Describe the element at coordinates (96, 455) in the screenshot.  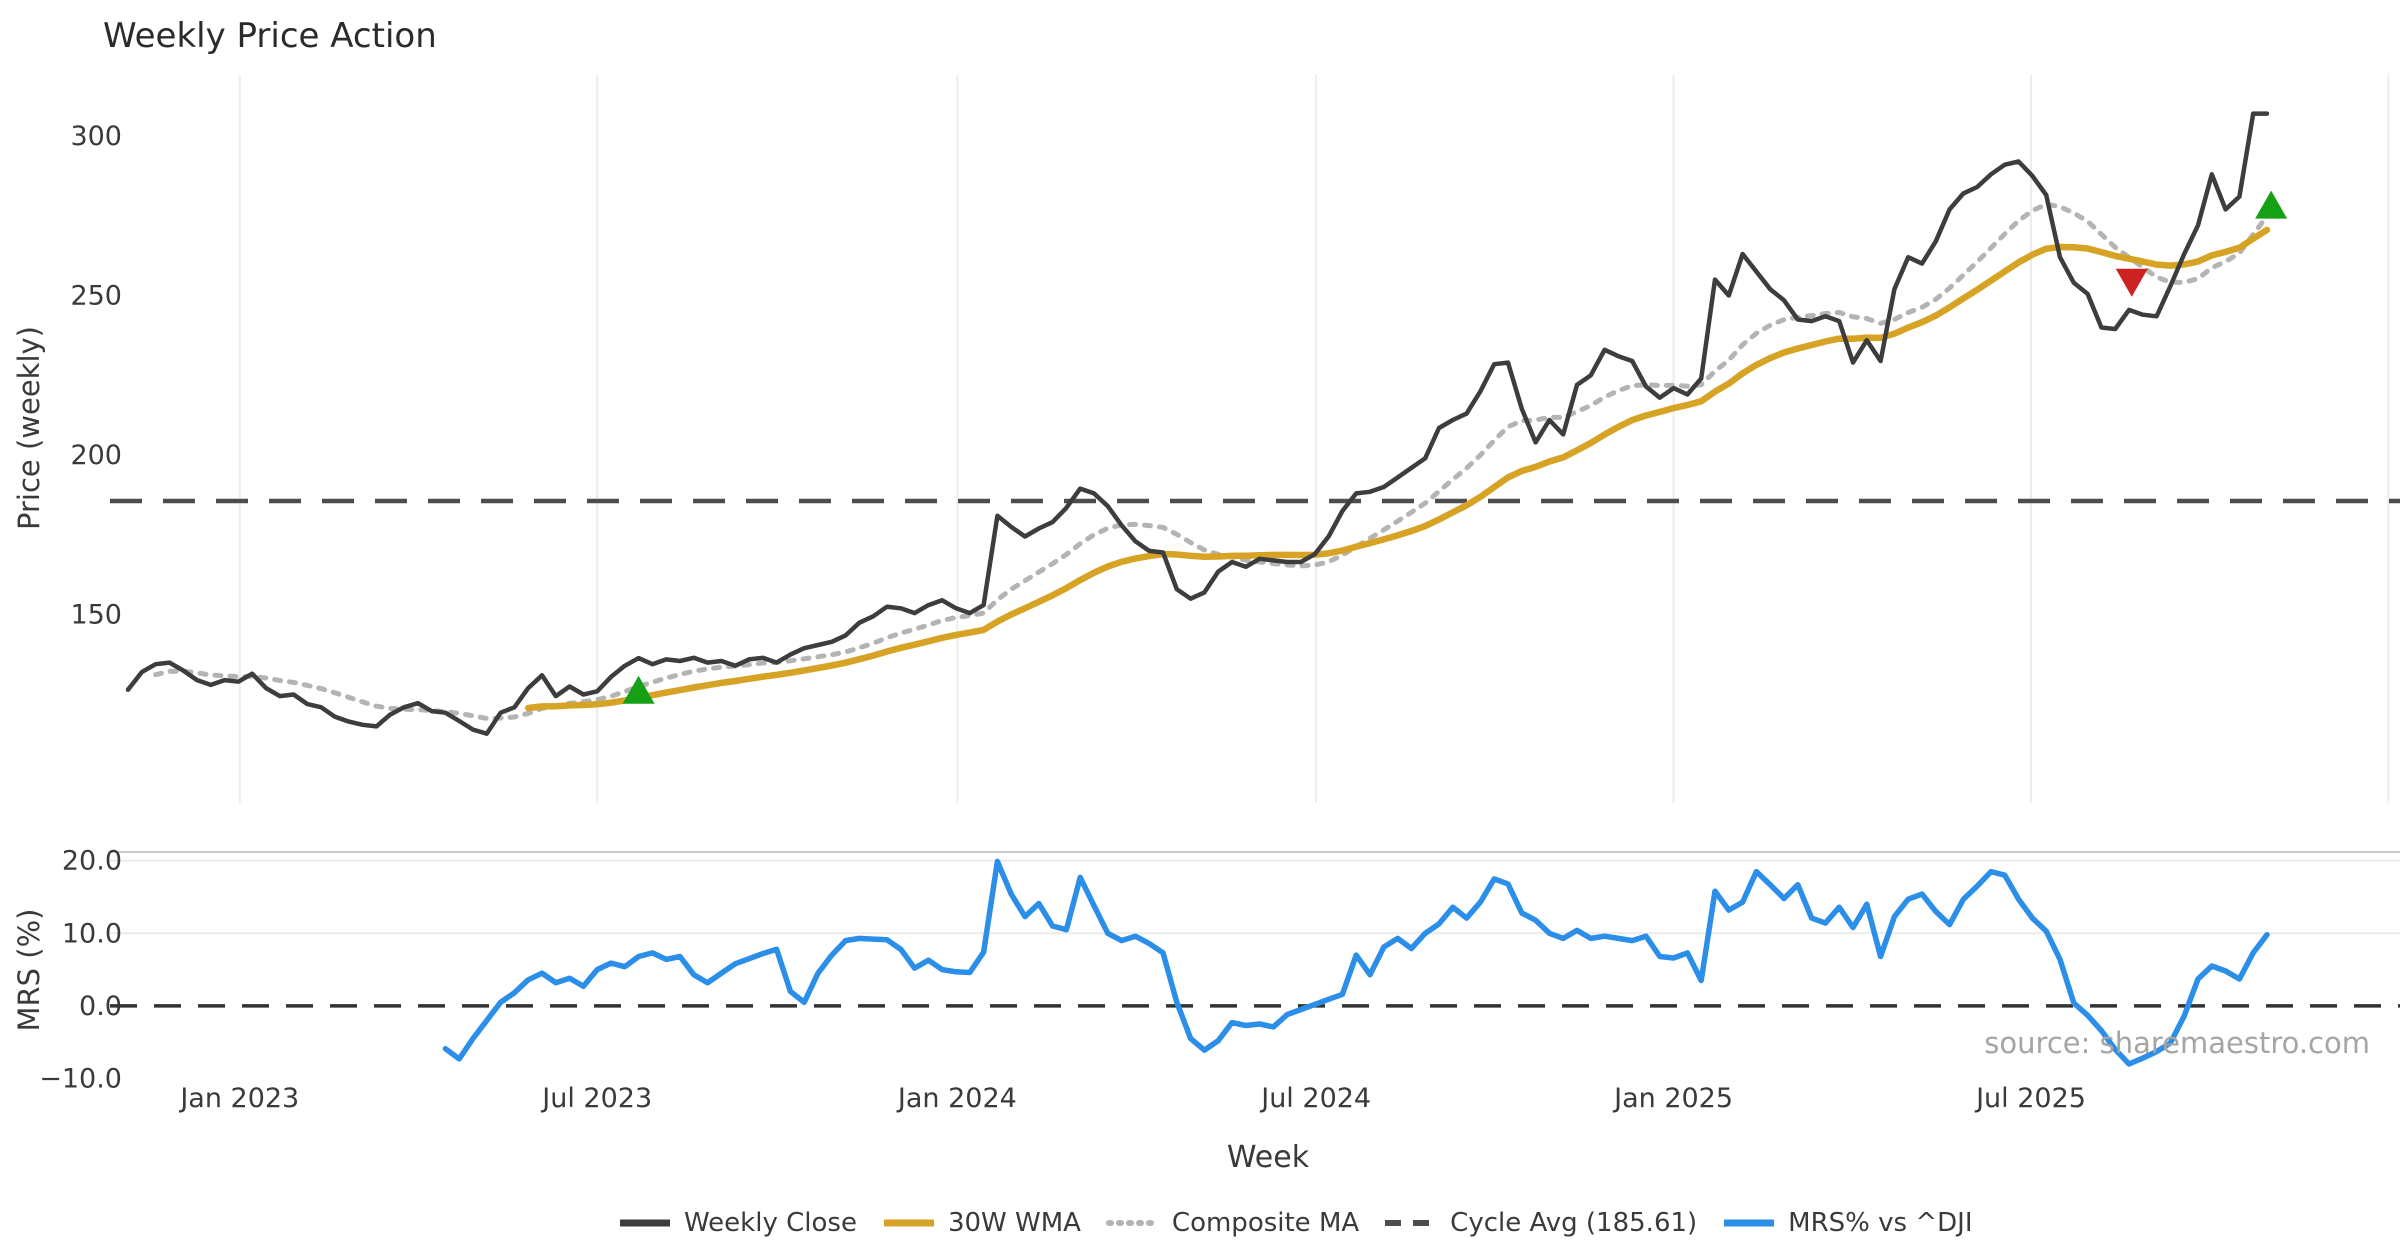
I see `price-y-tick-label: 200` at that location.